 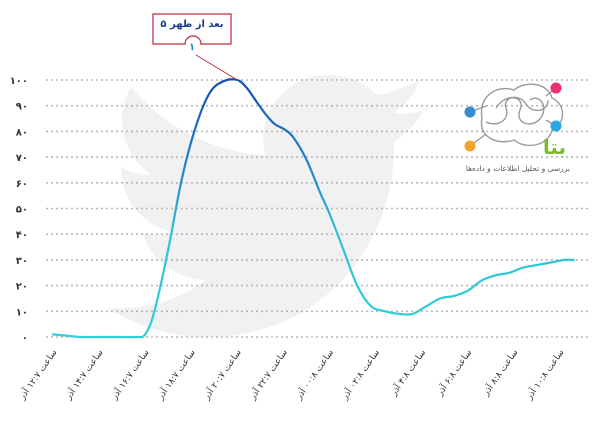 What do you see at coordinates (192, 47) in the screenshot?
I see `annotation-value: ۱` at bounding box center [192, 47].